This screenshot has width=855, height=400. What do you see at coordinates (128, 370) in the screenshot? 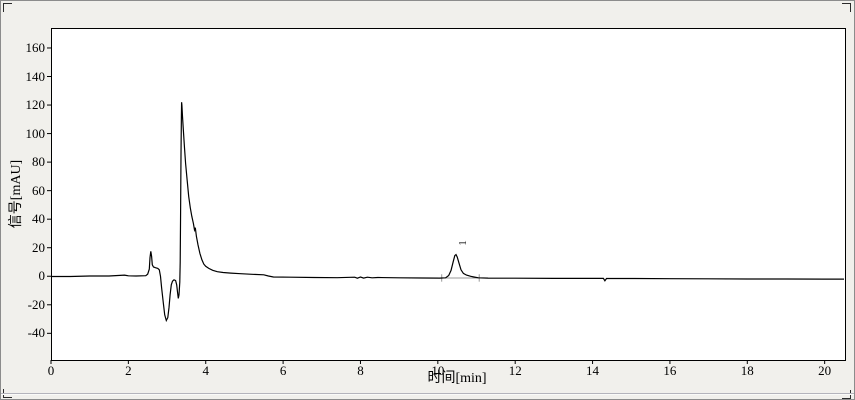
I see `x-tick-label: 2` at bounding box center [128, 370].